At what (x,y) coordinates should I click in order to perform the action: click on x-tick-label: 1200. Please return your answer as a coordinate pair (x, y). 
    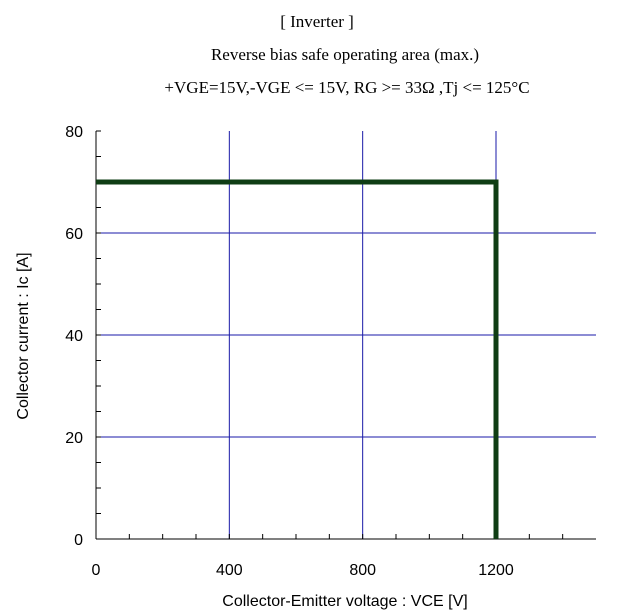
    Looking at the image, I should click on (496, 570).